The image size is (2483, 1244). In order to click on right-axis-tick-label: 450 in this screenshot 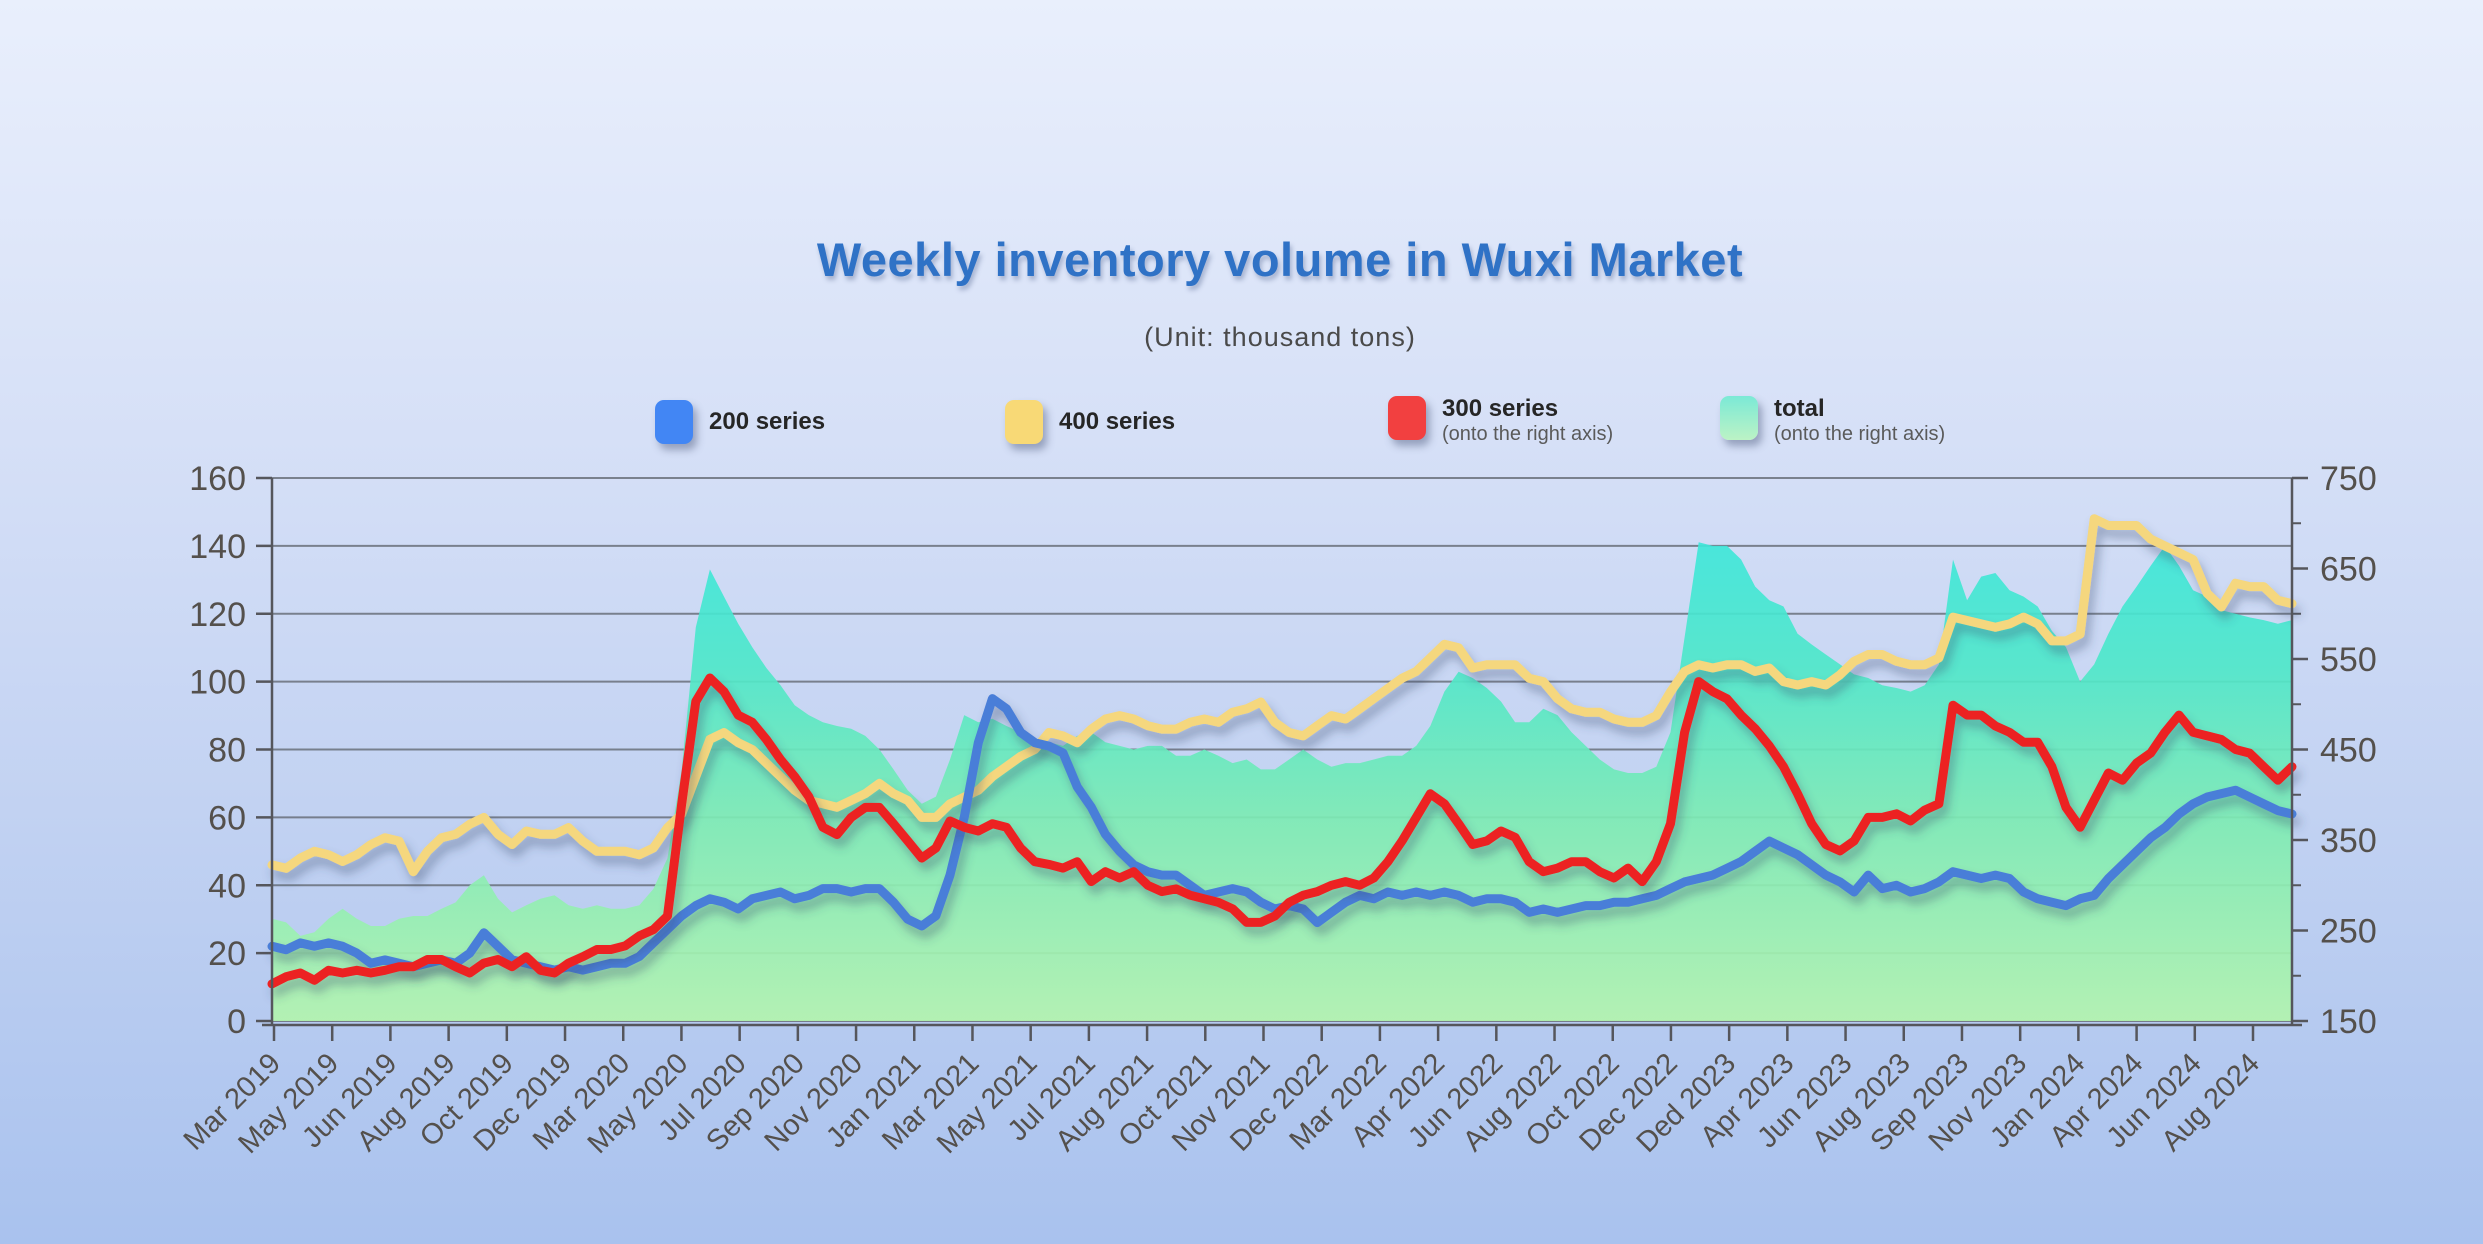, I will do `click(2348, 751)`.